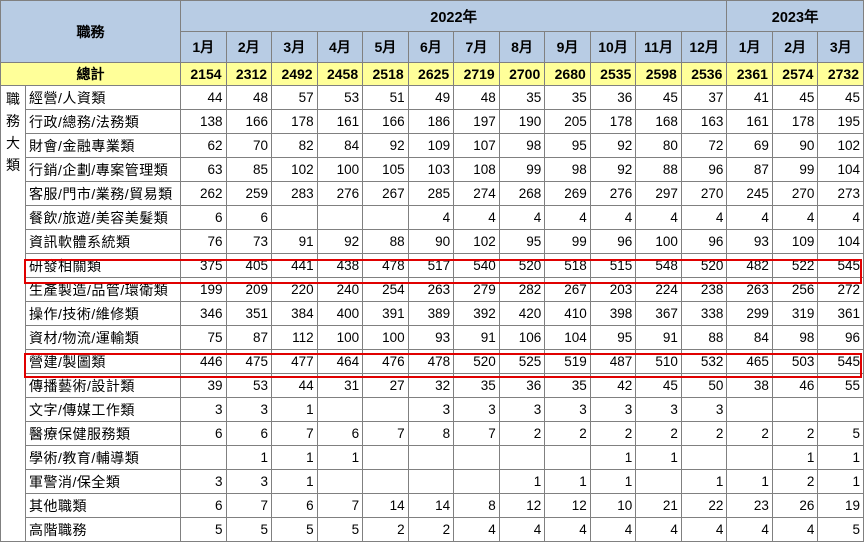 The height and width of the screenshot is (549, 864). I want to click on data-cell: 62, so click(203, 145).